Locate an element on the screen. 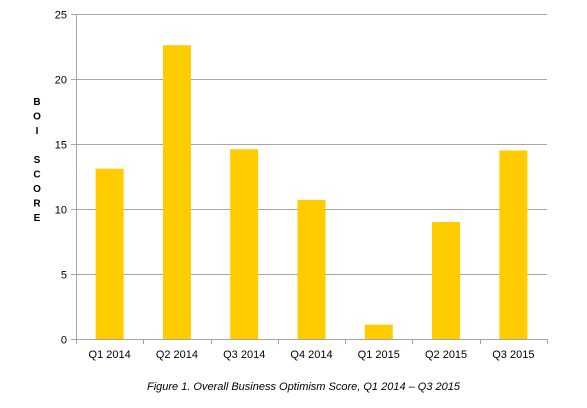 This screenshot has width=587, height=408. x-tick-label: Q2 2015 is located at coordinates (446, 355).